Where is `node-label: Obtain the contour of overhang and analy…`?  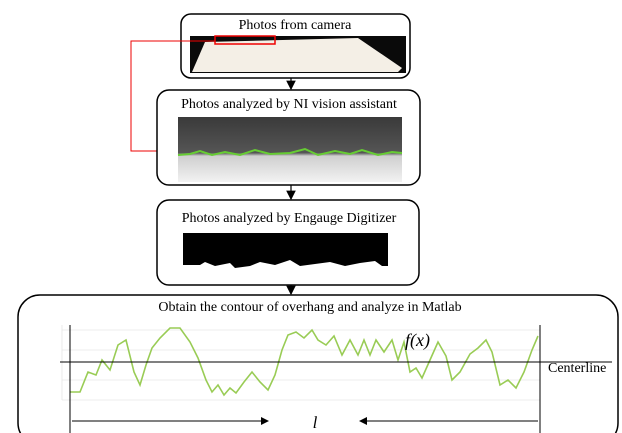 node-label: Obtain the contour of overhang and analy… is located at coordinates (309, 307).